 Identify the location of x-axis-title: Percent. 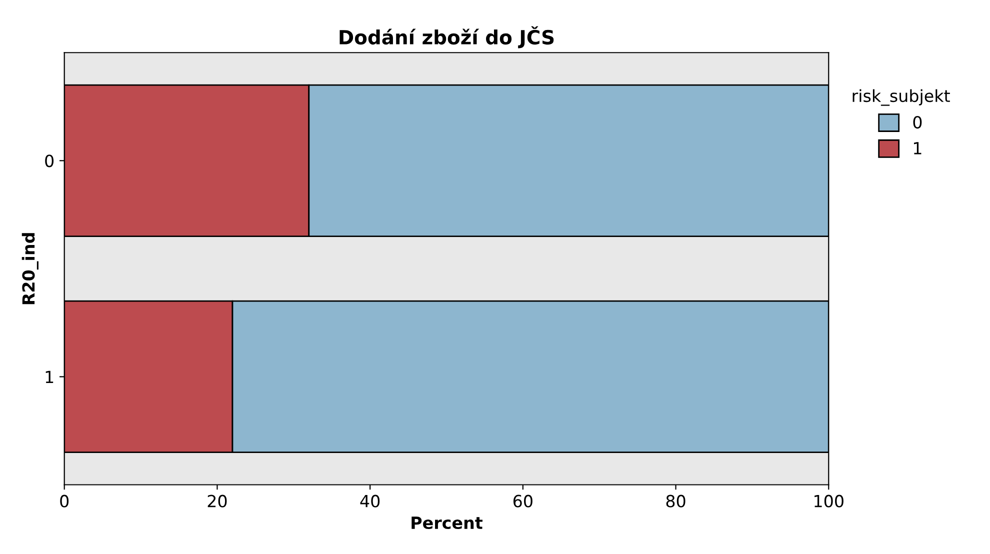
(447, 523).